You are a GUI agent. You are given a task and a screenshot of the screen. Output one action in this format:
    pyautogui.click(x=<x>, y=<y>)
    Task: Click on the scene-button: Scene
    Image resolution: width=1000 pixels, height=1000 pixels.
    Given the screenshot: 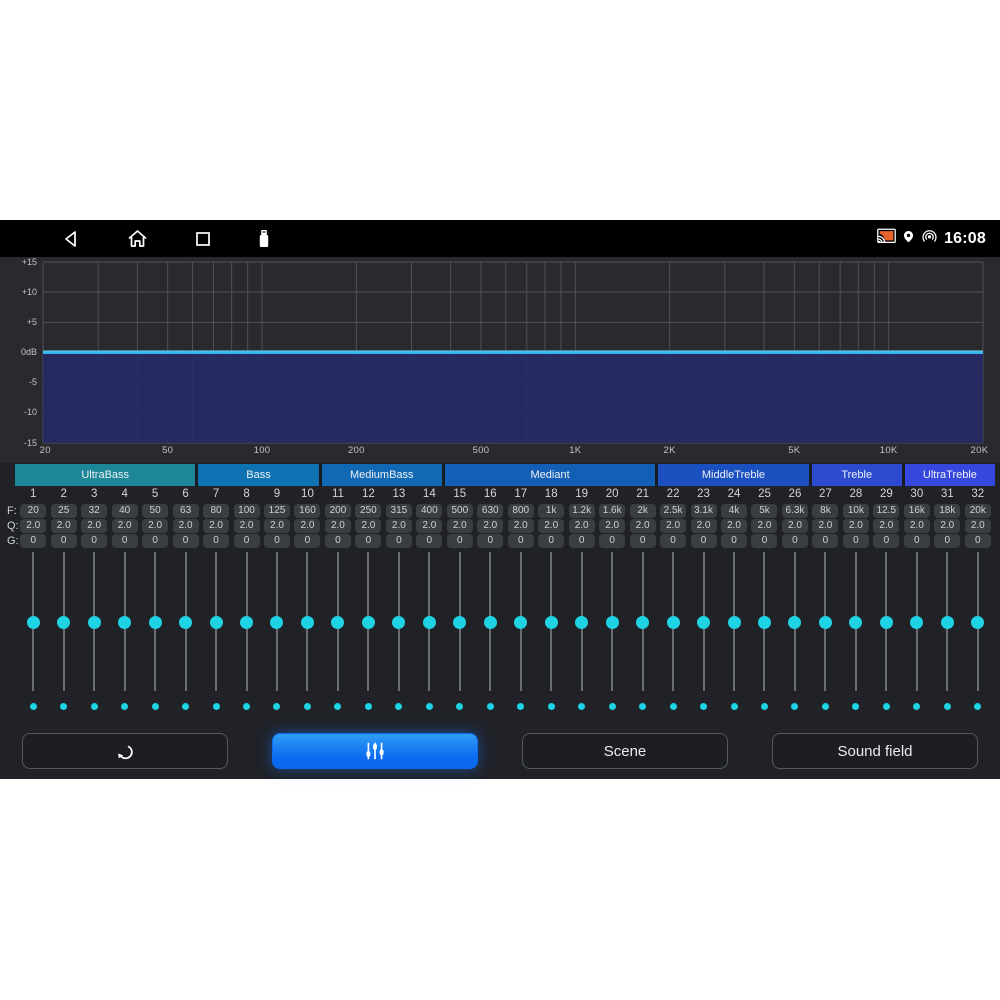 What is the action you would take?
    pyautogui.click(x=625, y=751)
    